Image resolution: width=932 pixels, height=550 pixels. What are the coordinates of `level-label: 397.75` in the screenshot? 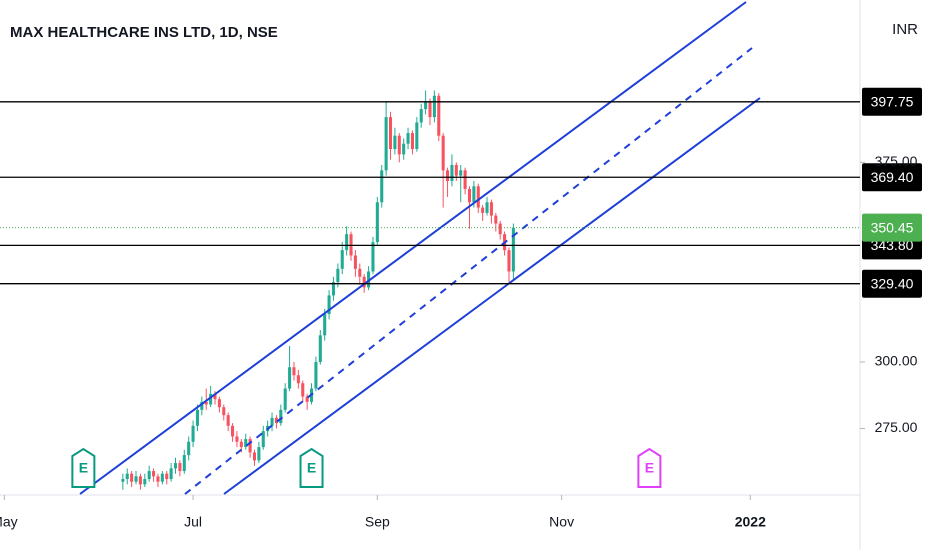 It's located at (892, 101).